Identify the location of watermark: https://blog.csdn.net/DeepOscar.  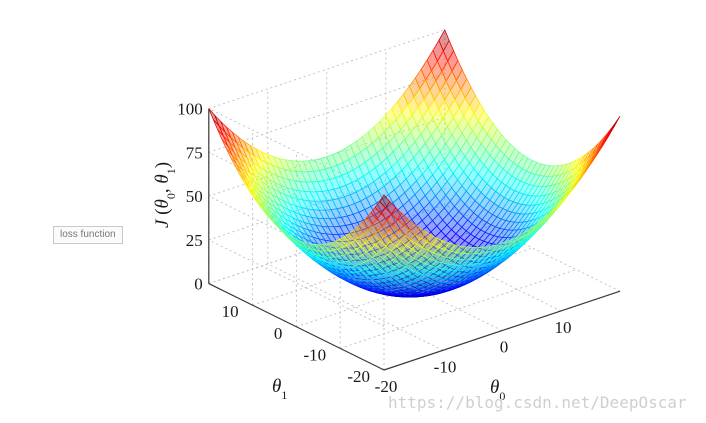
(537, 402).